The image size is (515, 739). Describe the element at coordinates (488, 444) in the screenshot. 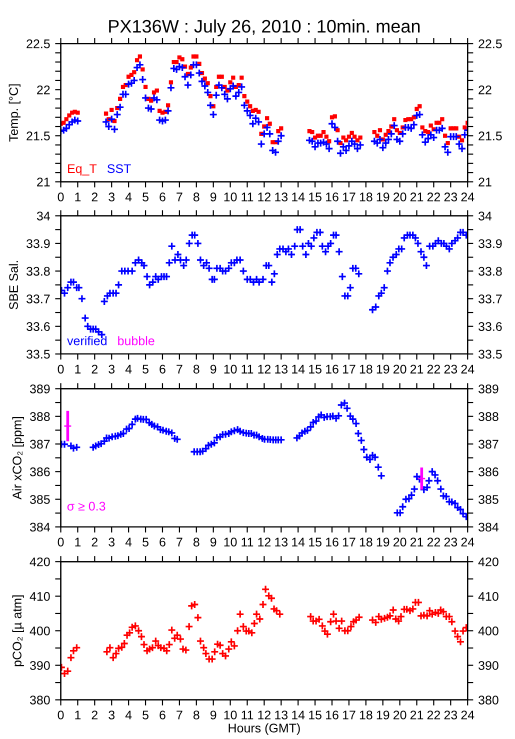

I see `y2-tick-label: 387` at that location.